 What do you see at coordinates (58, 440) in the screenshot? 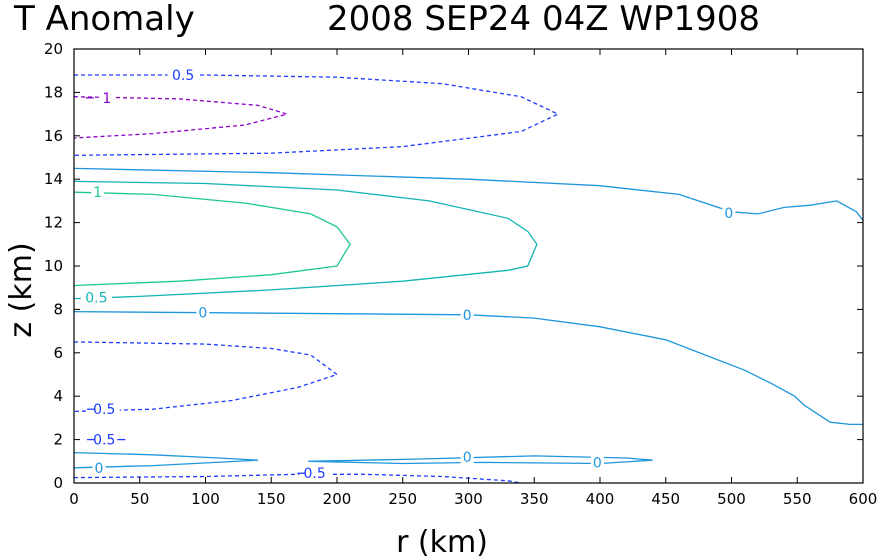
I see `y-tick-label: 2` at bounding box center [58, 440].